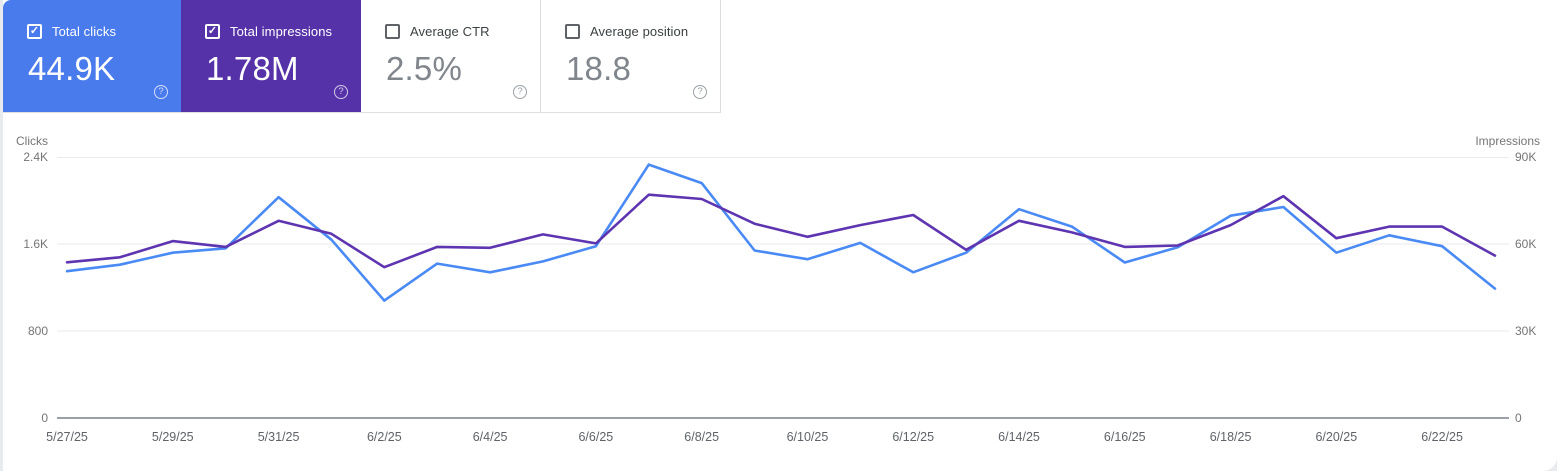  Describe the element at coordinates (807, 437) in the screenshot. I see `x-axis-date-label: 6/10/25` at that location.